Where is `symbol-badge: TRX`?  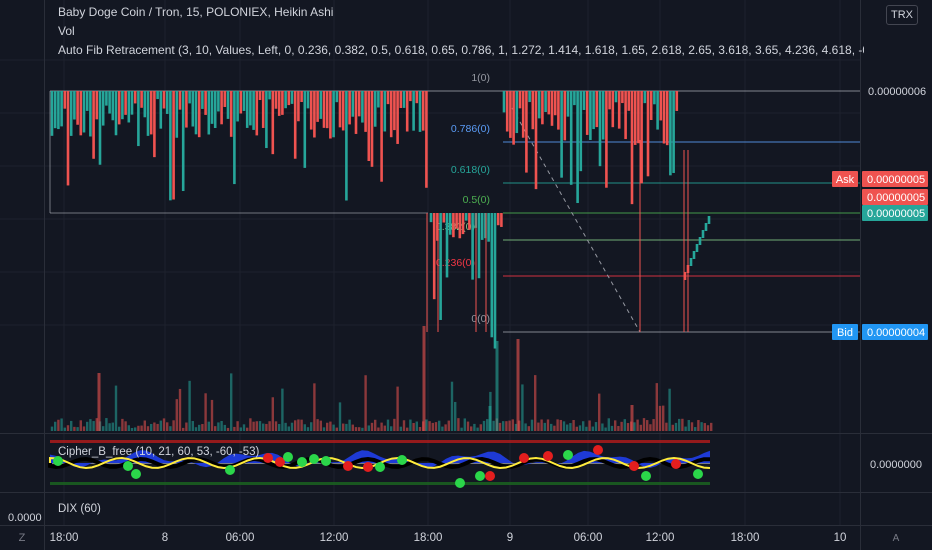 symbol-badge: TRX is located at coordinates (902, 15).